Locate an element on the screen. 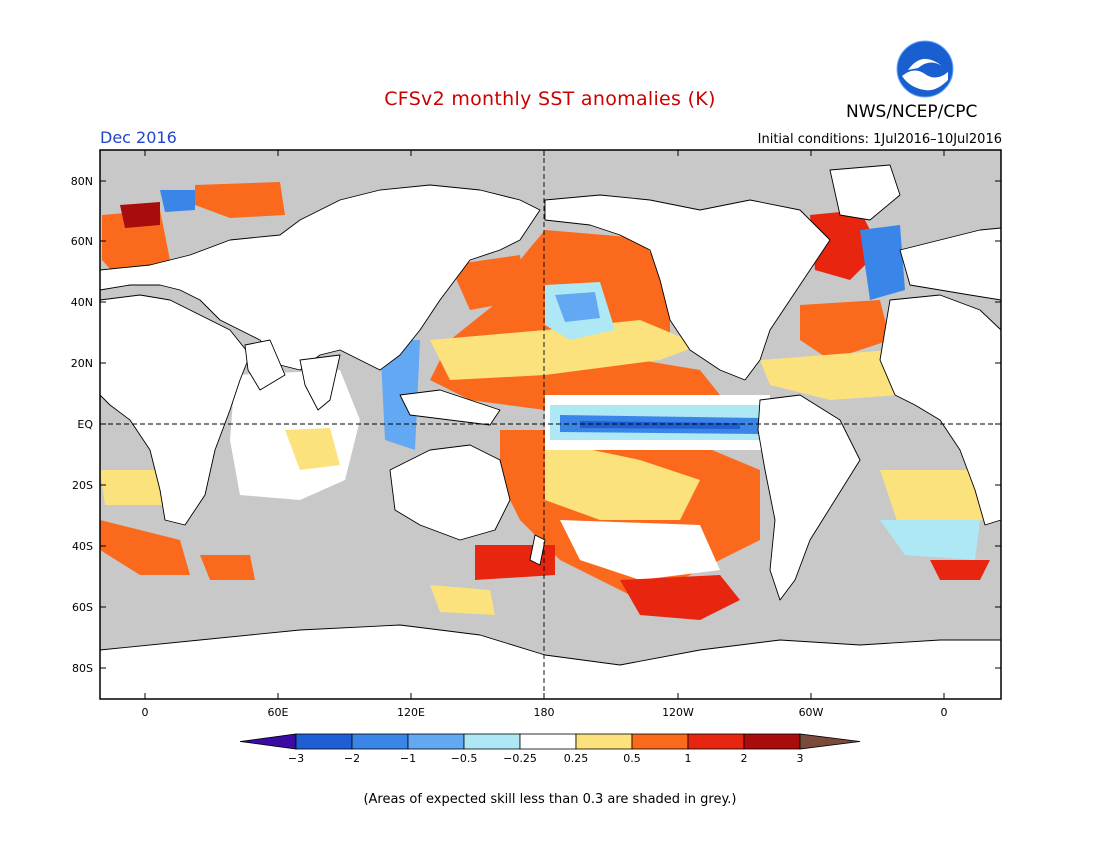 This screenshot has width=1100, height=850. kuroshio-warm is located at coordinates (487, 282).